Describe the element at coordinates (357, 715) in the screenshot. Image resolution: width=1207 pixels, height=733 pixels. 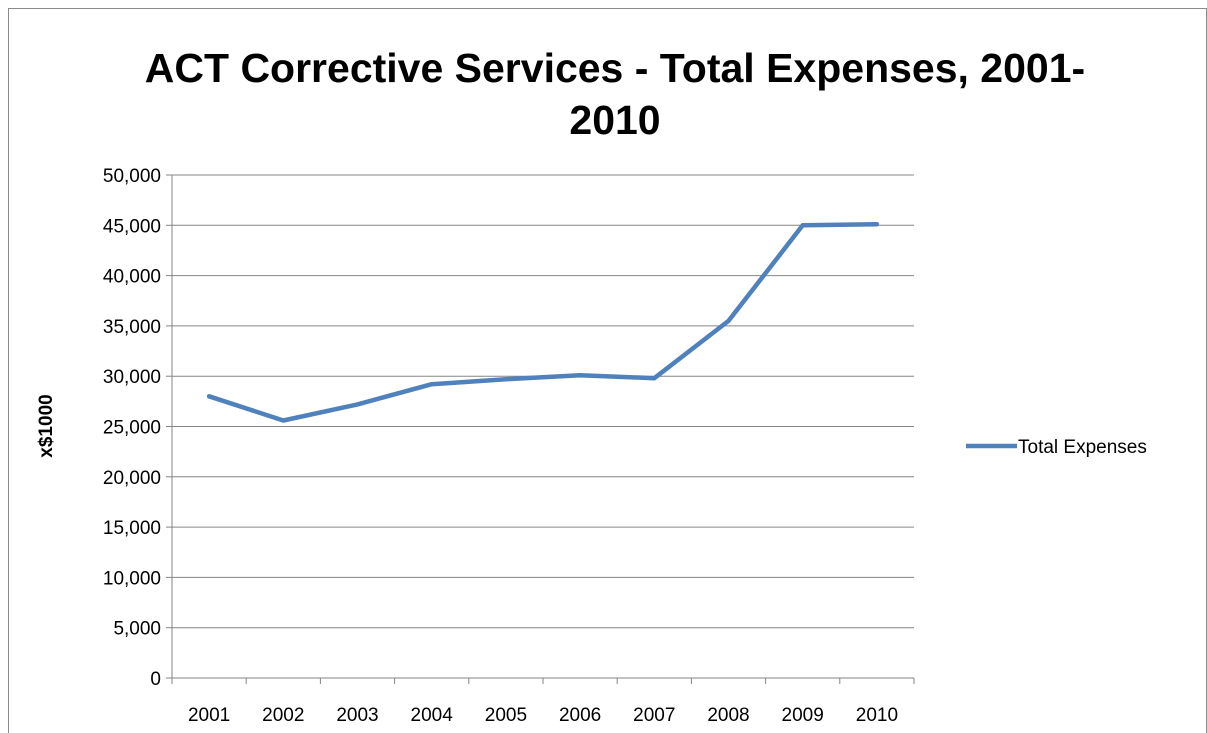
I see `x-tick-label: 2003` at that location.